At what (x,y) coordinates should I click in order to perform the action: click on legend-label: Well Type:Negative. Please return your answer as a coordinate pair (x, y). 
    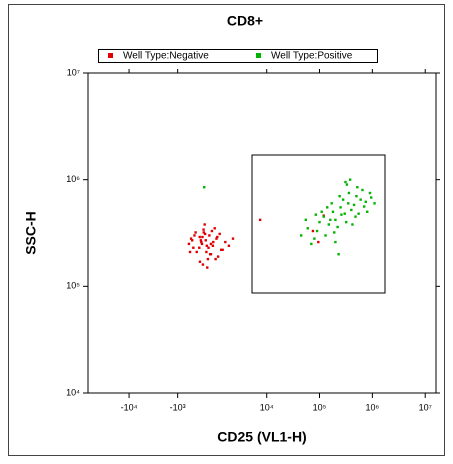
    Looking at the image, I should click on (166, 56).